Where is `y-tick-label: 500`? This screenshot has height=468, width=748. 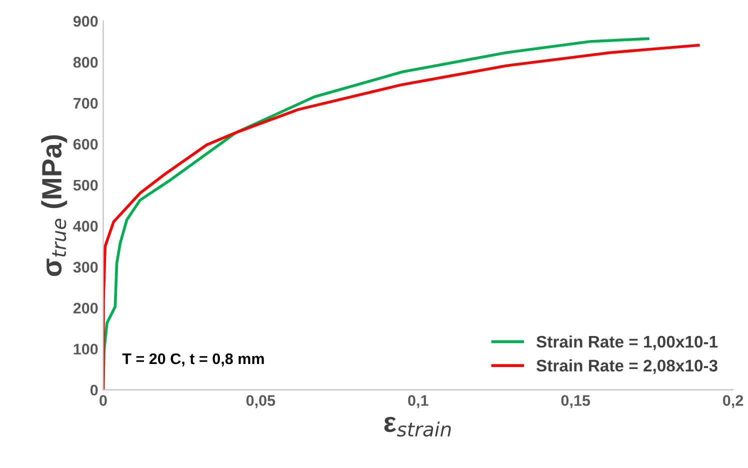
y-tick-label: 500 is located at coordinates (85, 185).